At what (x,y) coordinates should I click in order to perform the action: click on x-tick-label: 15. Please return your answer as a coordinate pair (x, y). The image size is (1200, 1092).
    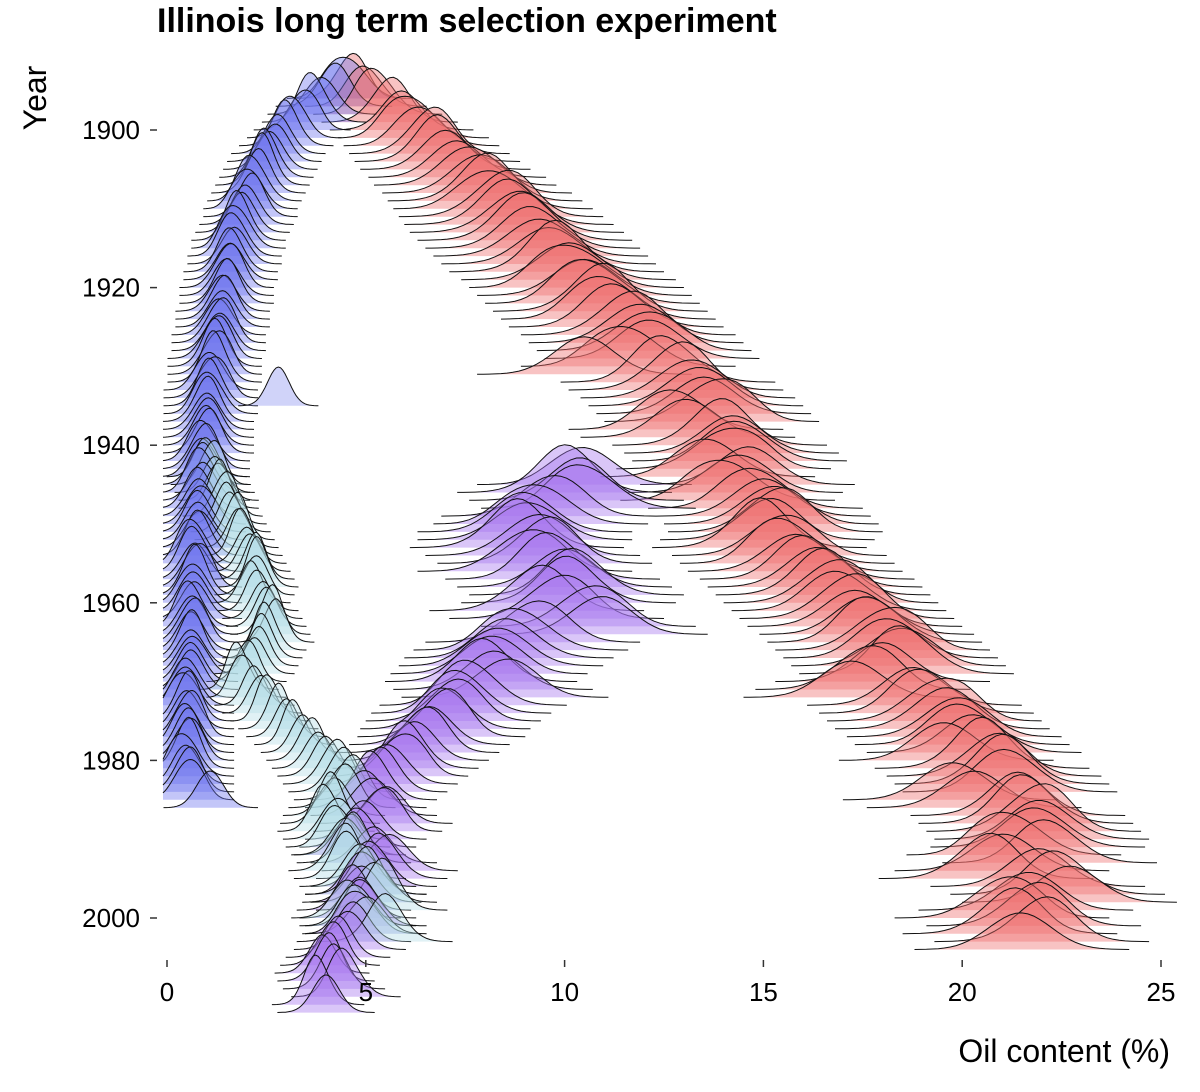
    Looking at the image, I should click on (763, 992).